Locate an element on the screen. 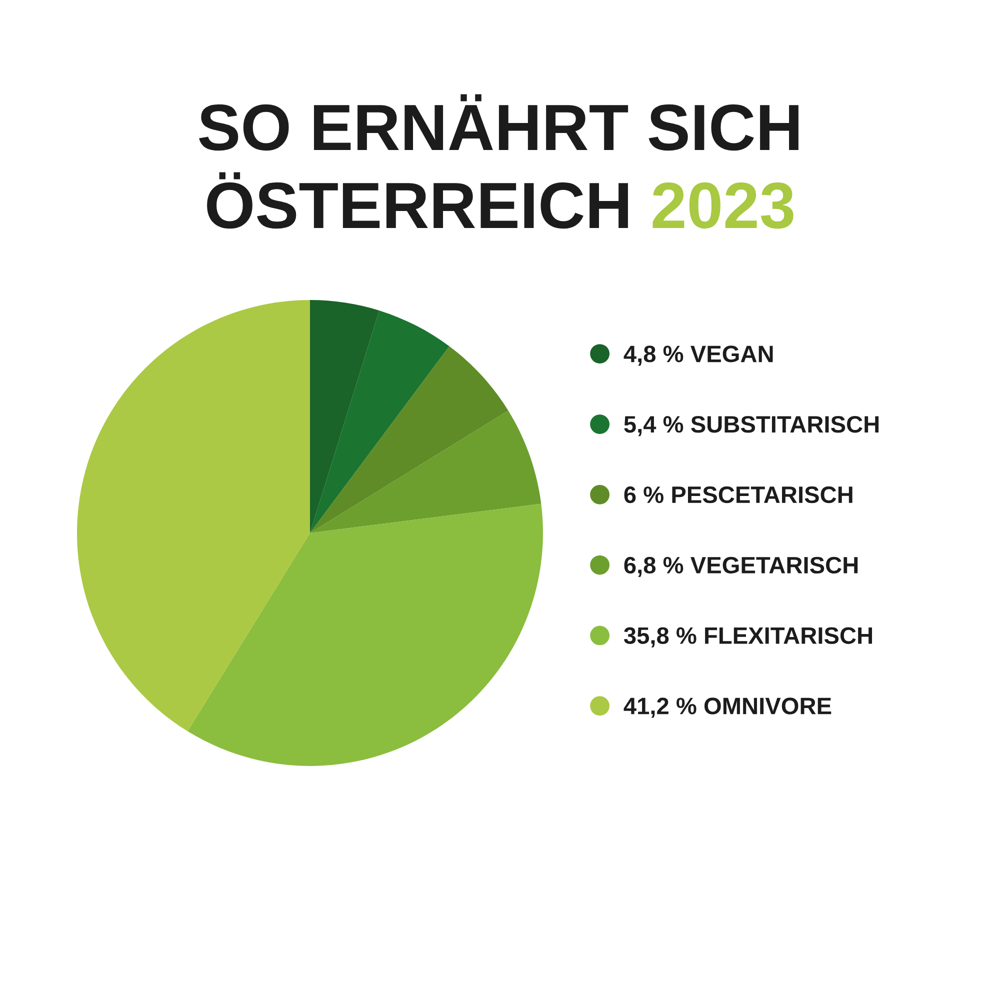  legend-label: 6 % PESCETARISCH is located at coordinates (738, 495).